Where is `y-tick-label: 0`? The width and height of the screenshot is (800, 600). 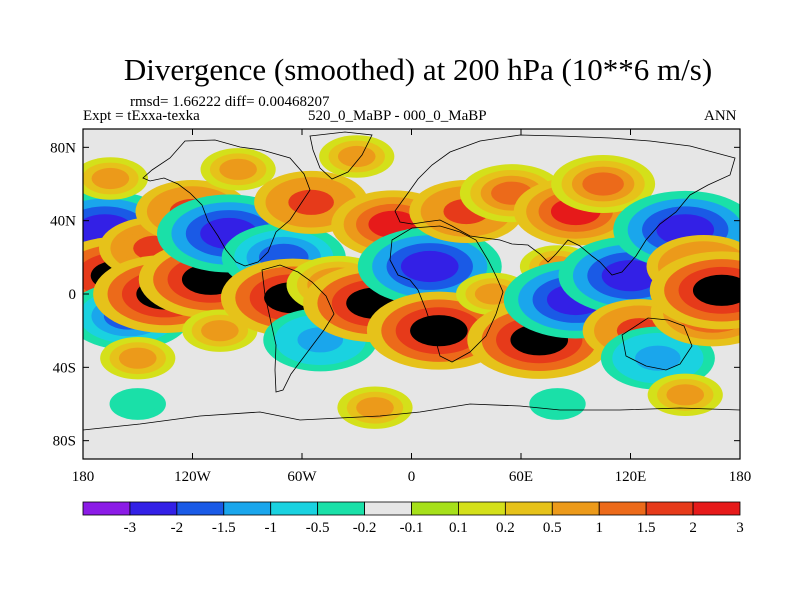 y-tick-label: 0 is located at coordinates (73, 295).